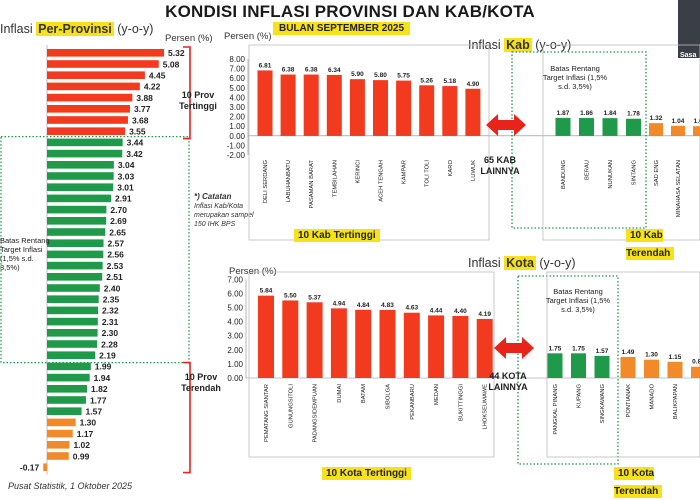 This screenshot has height=500, width=700. What do you see at coordinates (236, 155) in the screenshot?
I see `kab-y-tick: -2.00` at bounding box center [236, 155].